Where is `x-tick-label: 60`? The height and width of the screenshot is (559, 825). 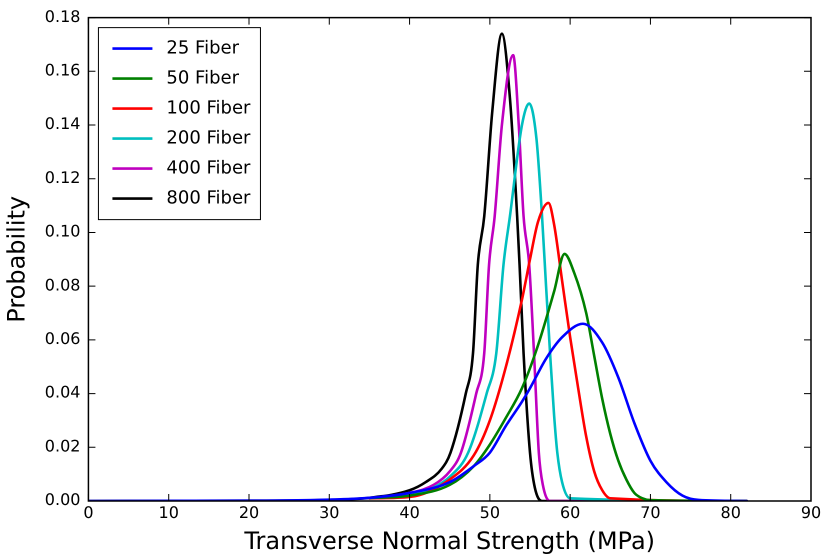 x-tick-label: 60 is located at coordinates (570, 512).